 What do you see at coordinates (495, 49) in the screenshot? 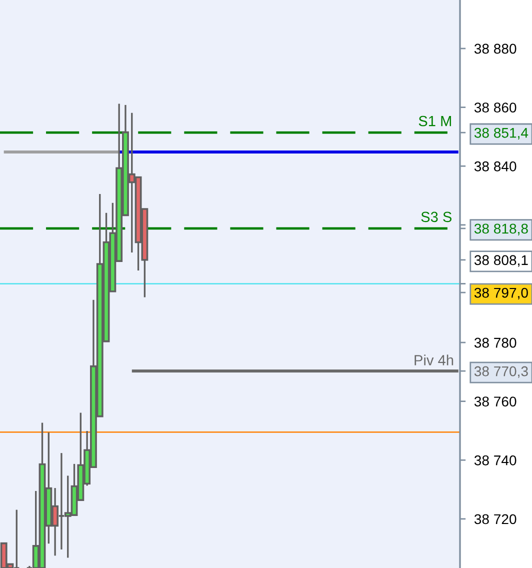
I see `y-tick-label: 38 880` at bounding box center [495, 49].